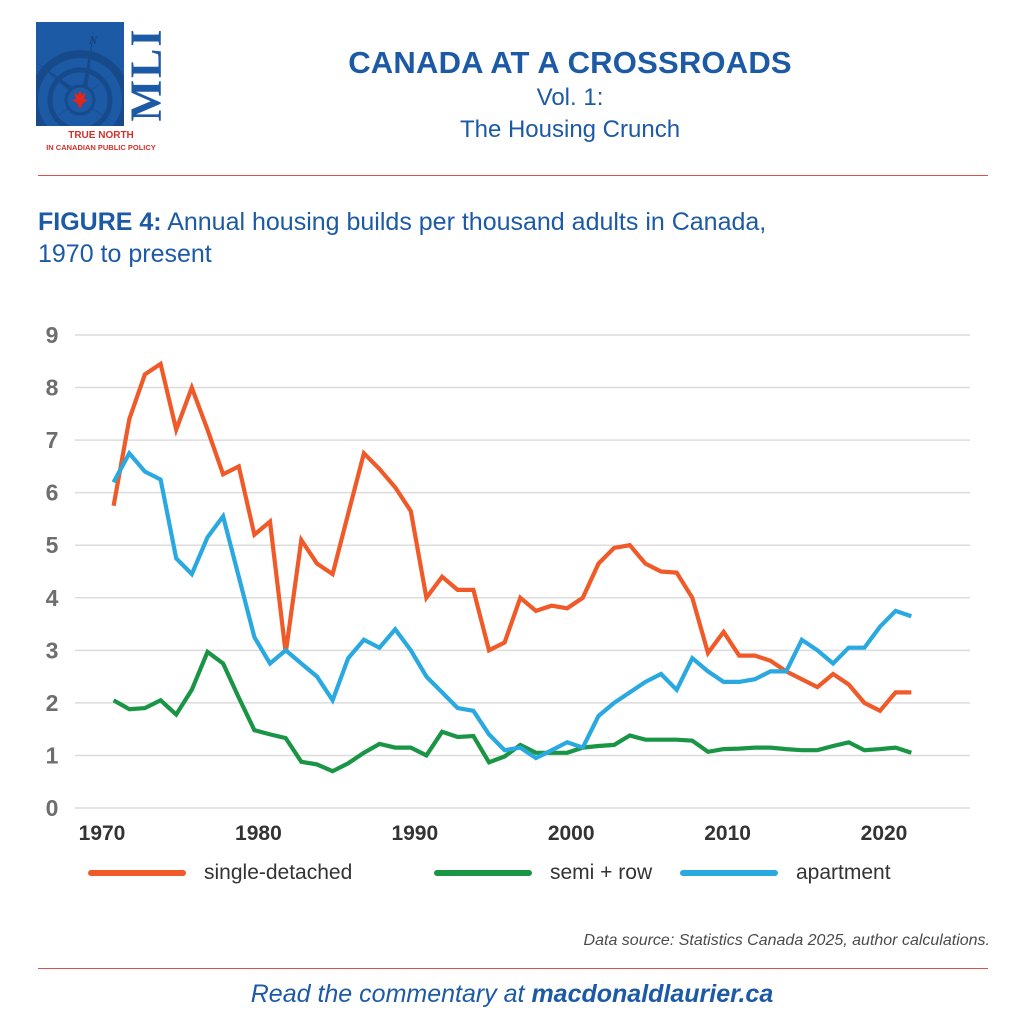 This screenshot has width=1024, height=1024. I want to click on logo-tagline-2: IN CANADIAN PUBLIC POLICY, so click(101, 147).